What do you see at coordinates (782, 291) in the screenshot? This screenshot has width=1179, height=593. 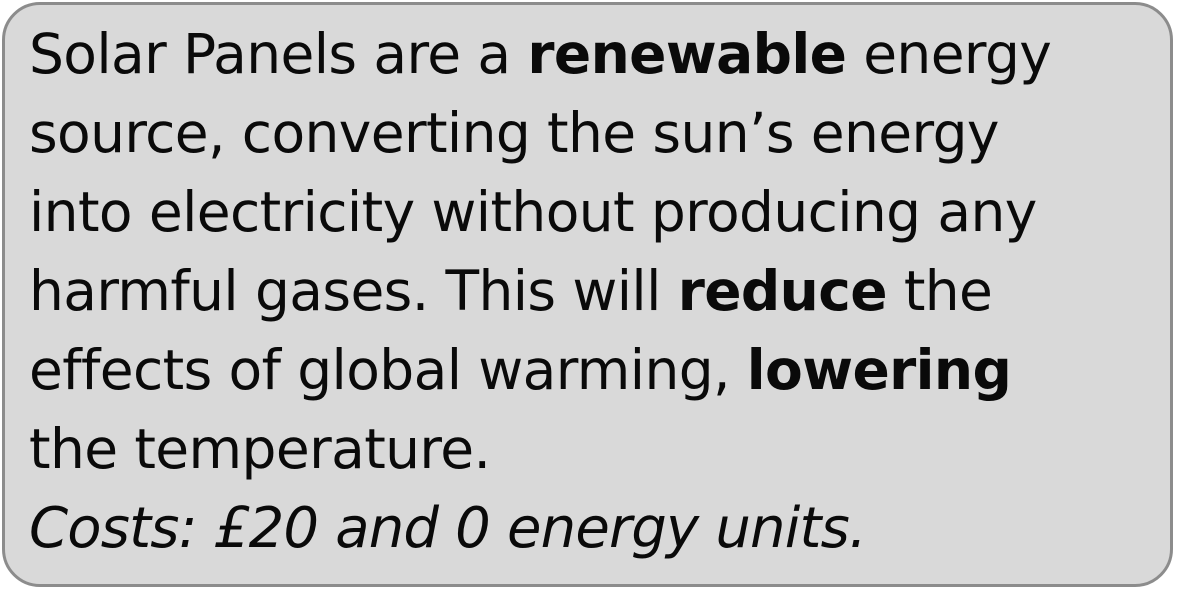 I see `keyword-reduce: reduce` at bounding box center [782, 291].